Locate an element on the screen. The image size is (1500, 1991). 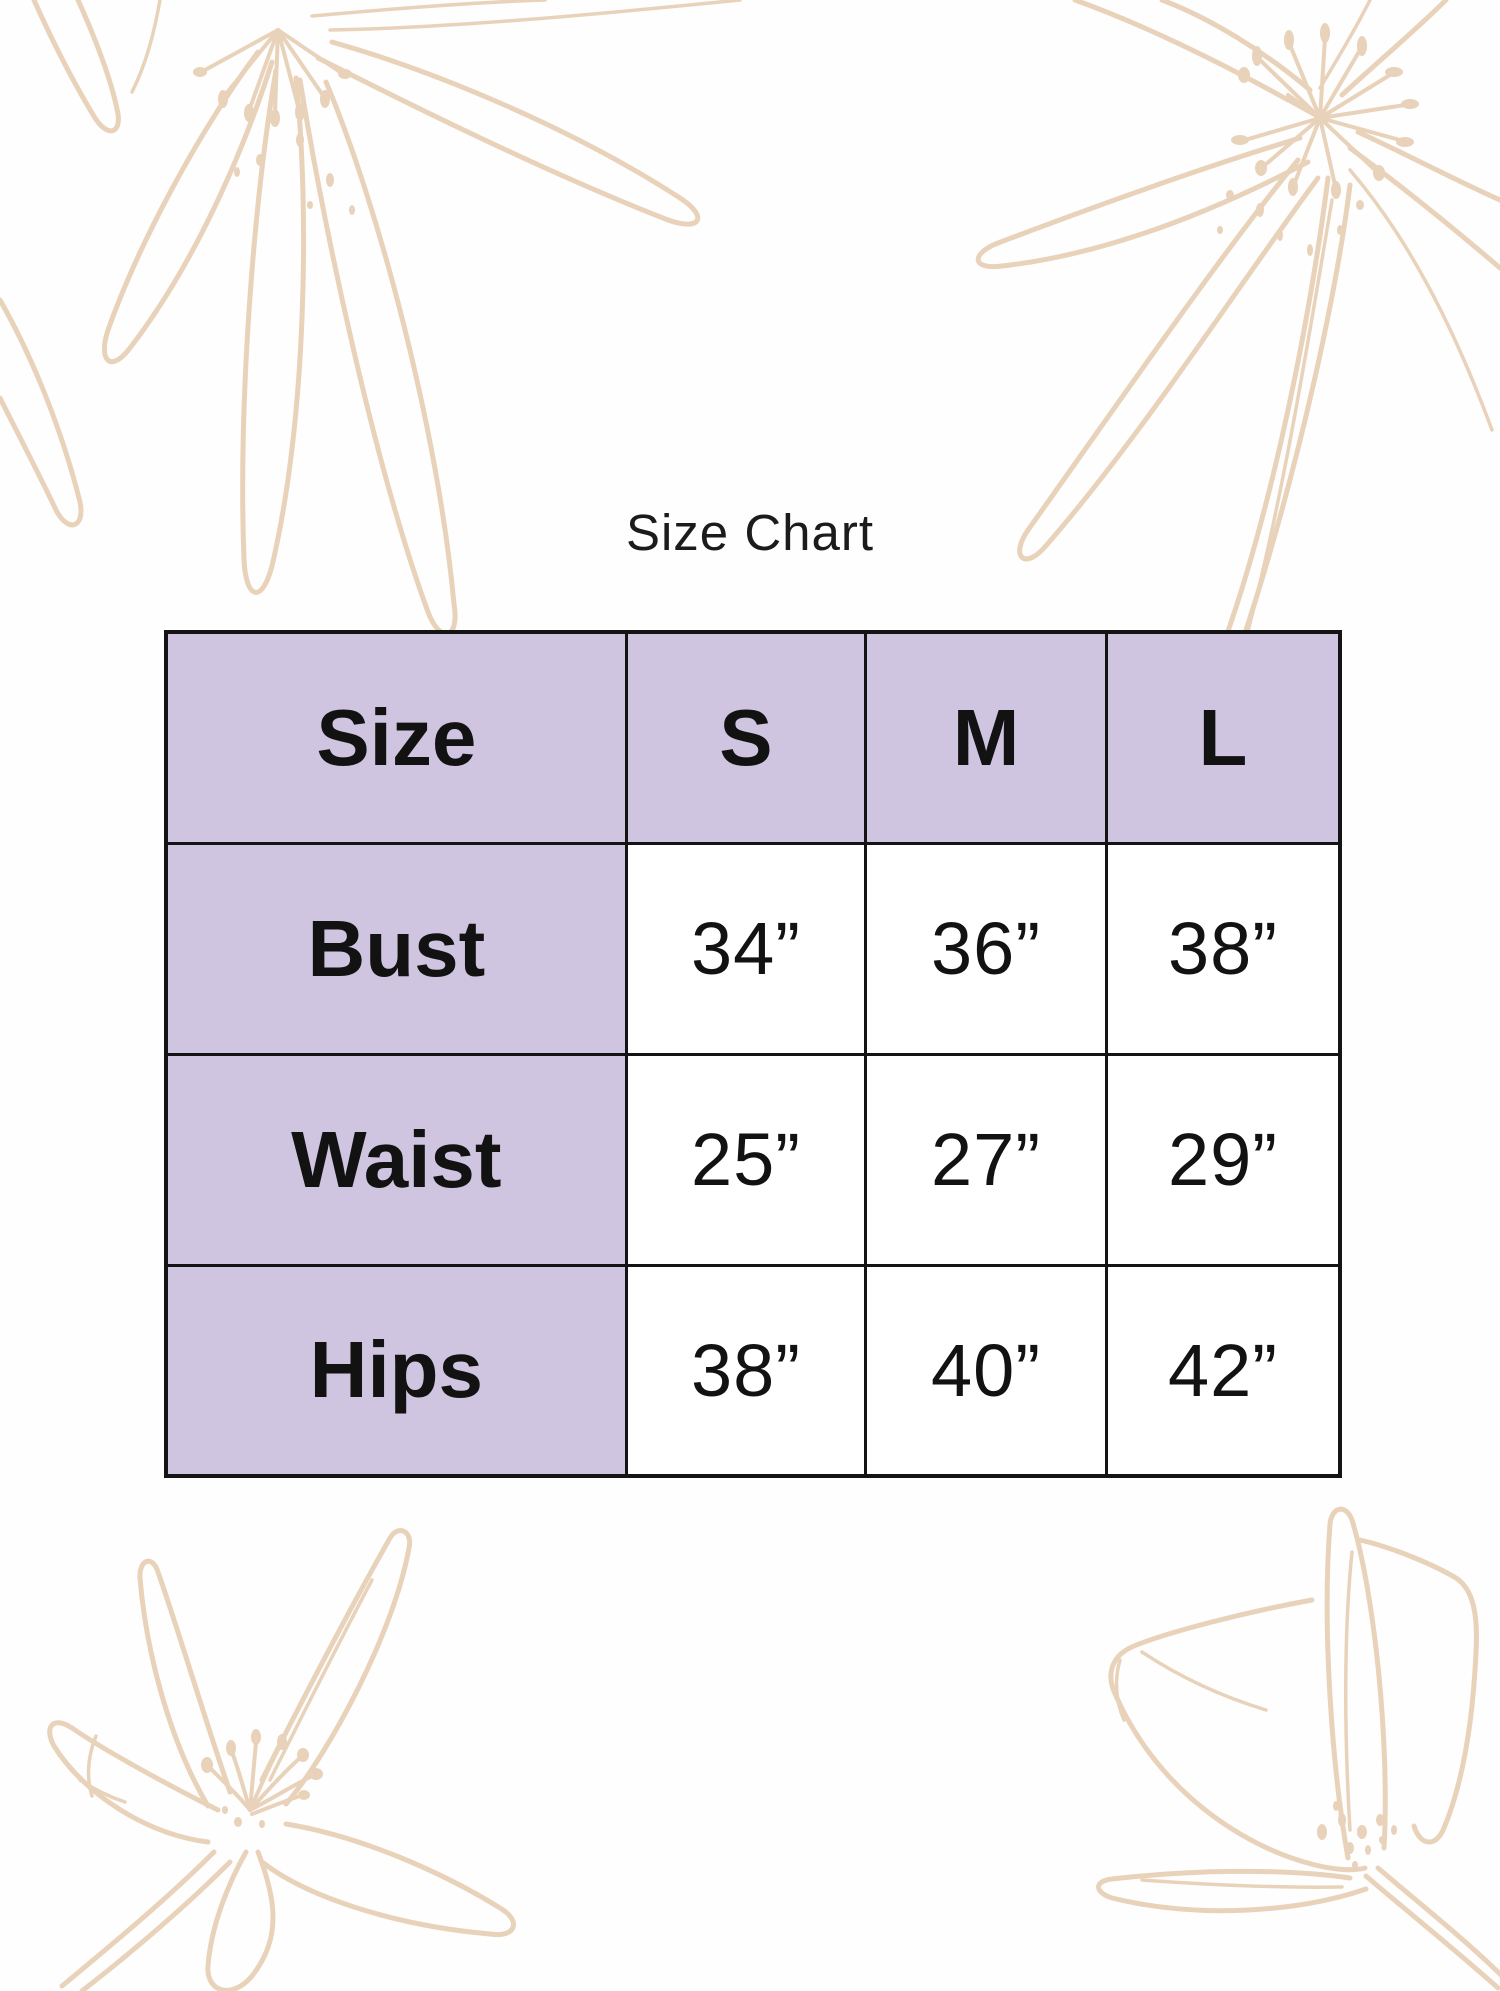
cell-bust-s: 34” is located at coordinates (746, 948).